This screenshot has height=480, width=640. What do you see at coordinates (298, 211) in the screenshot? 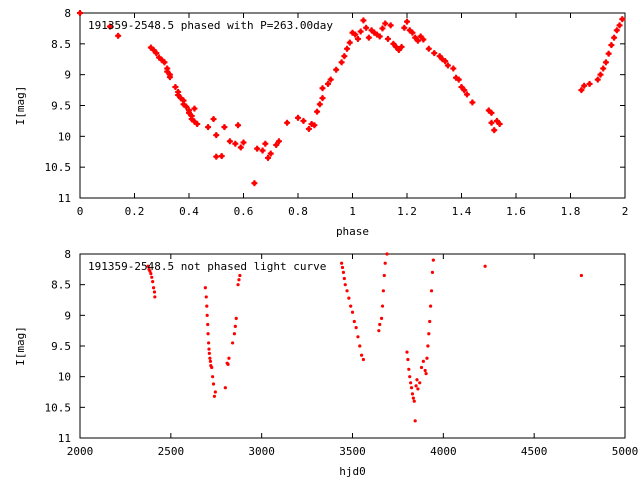
I see `x-tick-label: 0.8` at bounding box center [298, 211].